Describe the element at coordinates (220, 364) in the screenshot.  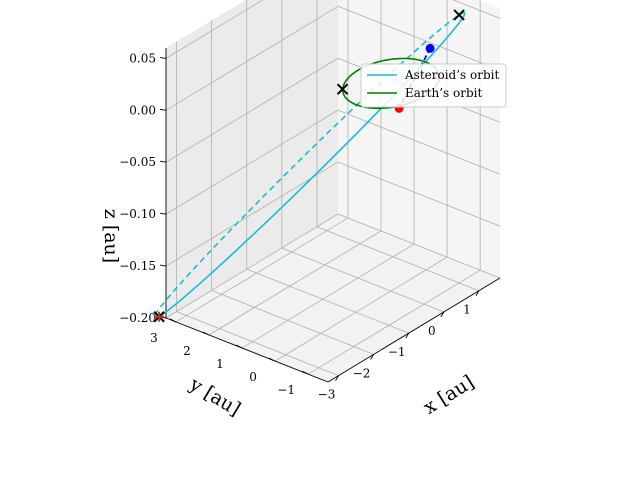
I see `y-tick-label: 1` at that location.